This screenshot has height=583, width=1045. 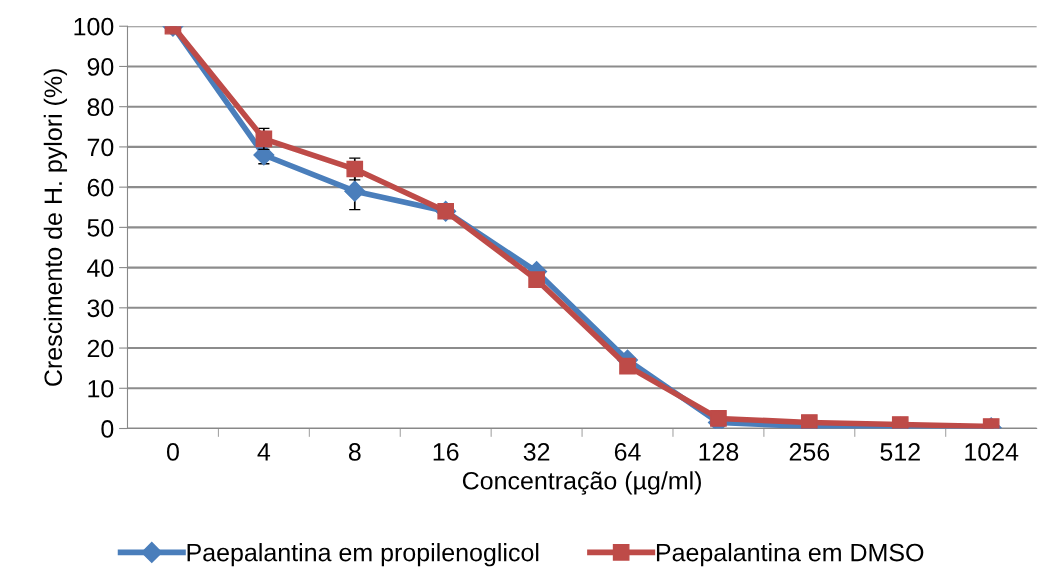 I want to click on y-tick-label: 40, so click(x=100, y=268).